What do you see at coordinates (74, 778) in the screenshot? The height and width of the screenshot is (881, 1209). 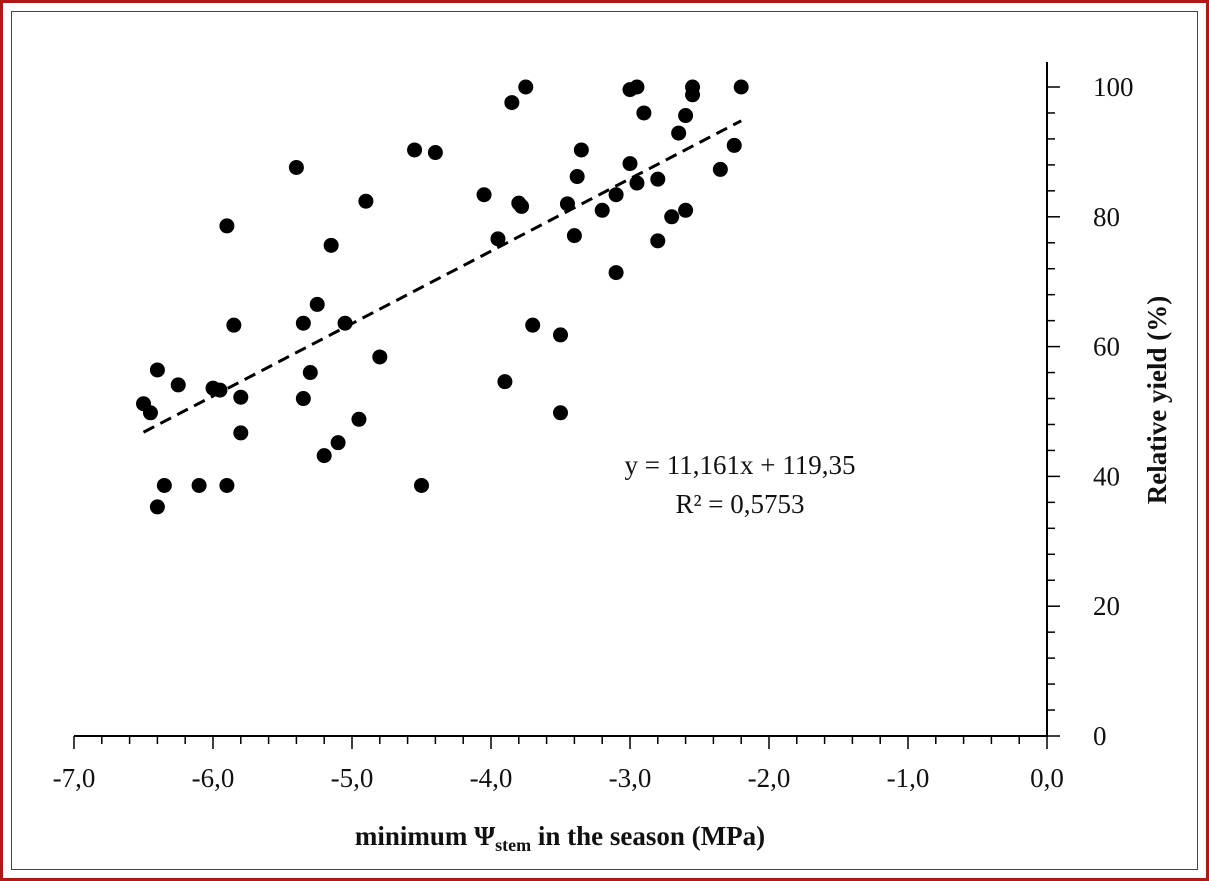 I see `x-tick-label: -7,0` at bounding box center [74, 778].